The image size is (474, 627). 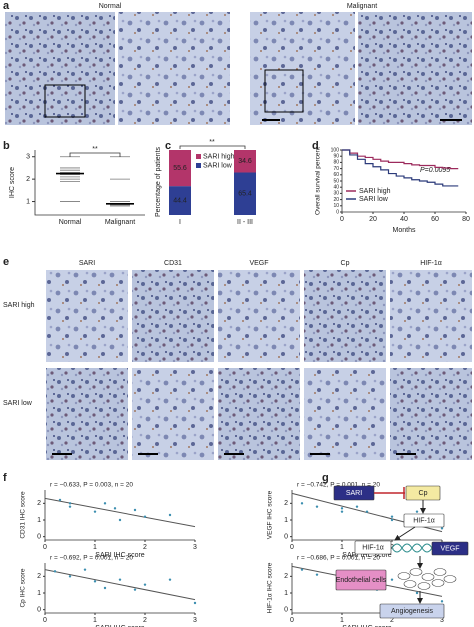 What do you see at coordinates (404, 219) in the screenshot?
I see `x-tick-label: 40` at bounding box center [404, 219].